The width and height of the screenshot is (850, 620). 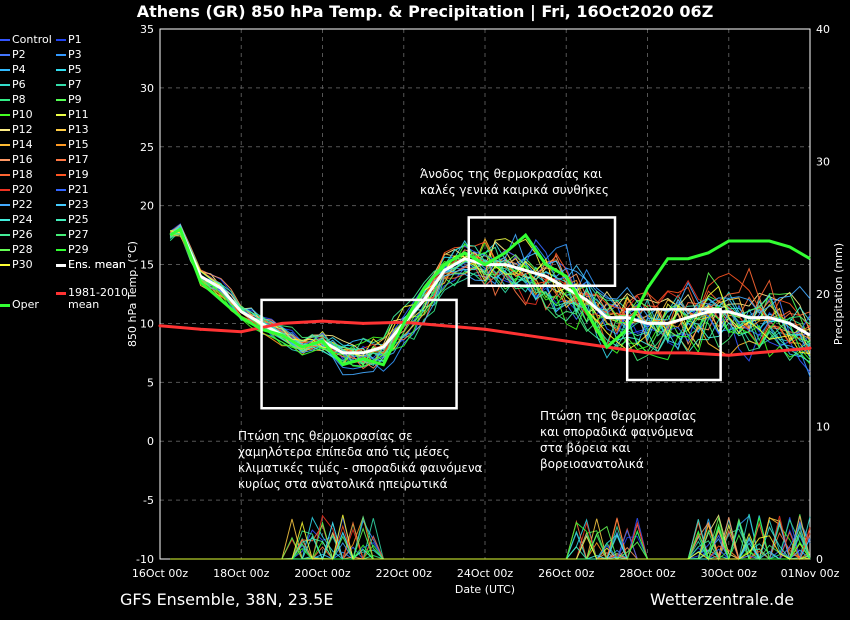 I want to click on y2-tick-label: 30, so click(x=823, y=162).